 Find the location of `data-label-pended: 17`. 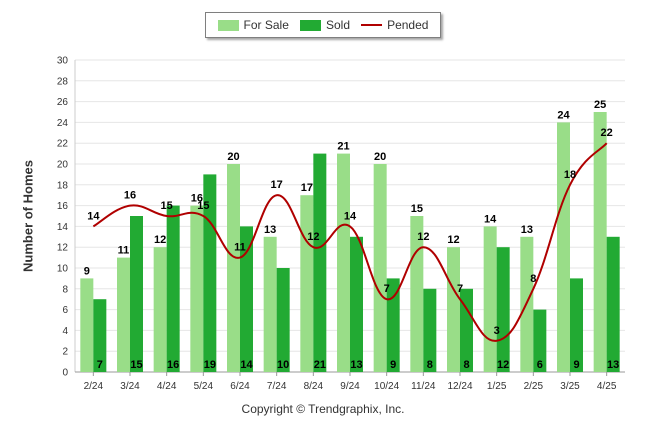

data-label-pended: 17 is located at coordinates (277, 185).